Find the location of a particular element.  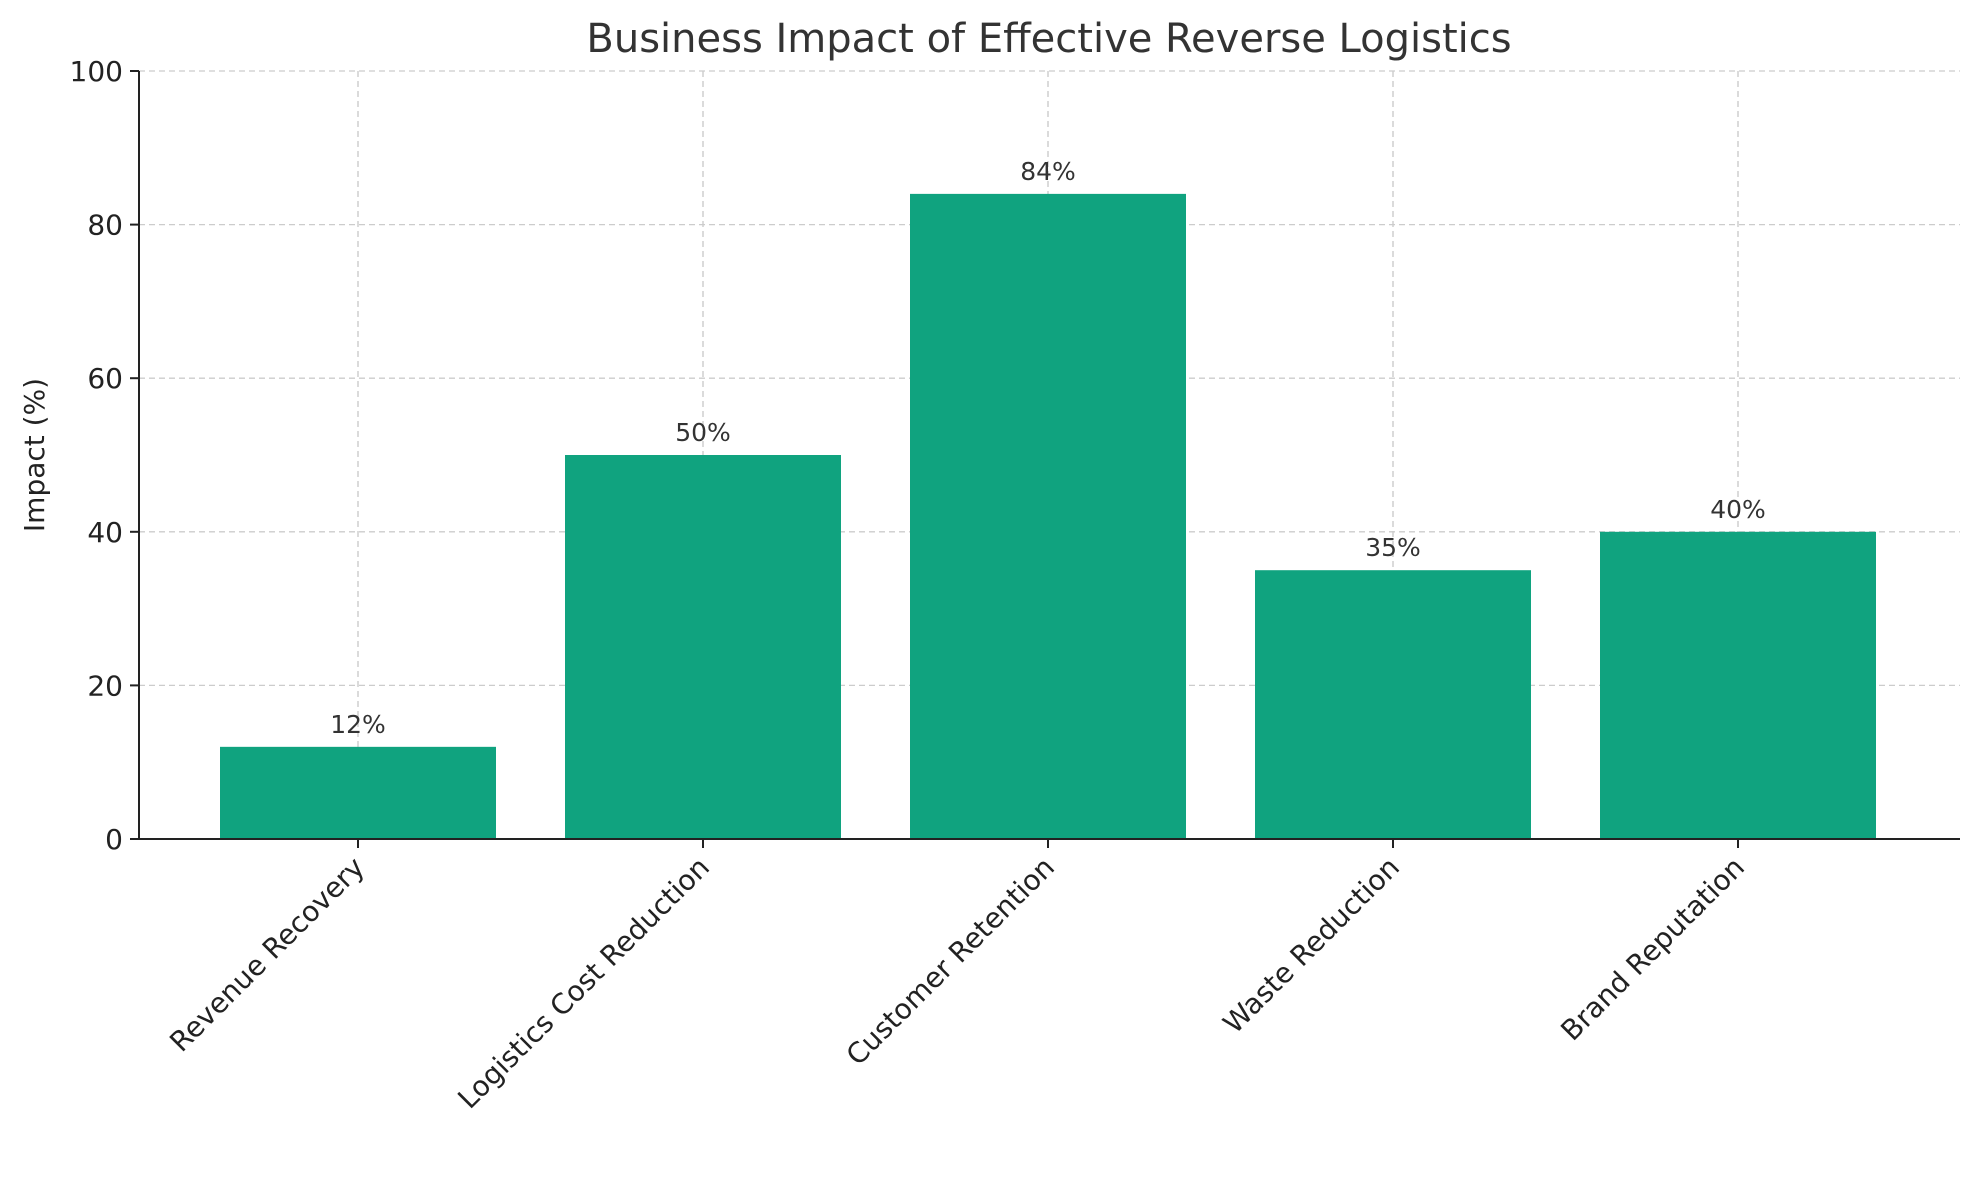

y-tick-label: 40 is located at coordinates (105, 532).